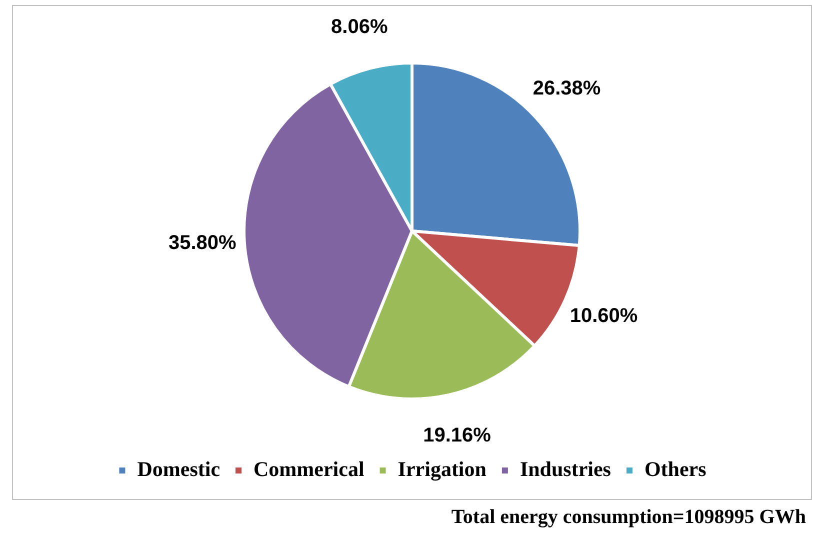  I want to click on legend-label: Others, so click(675, 468).